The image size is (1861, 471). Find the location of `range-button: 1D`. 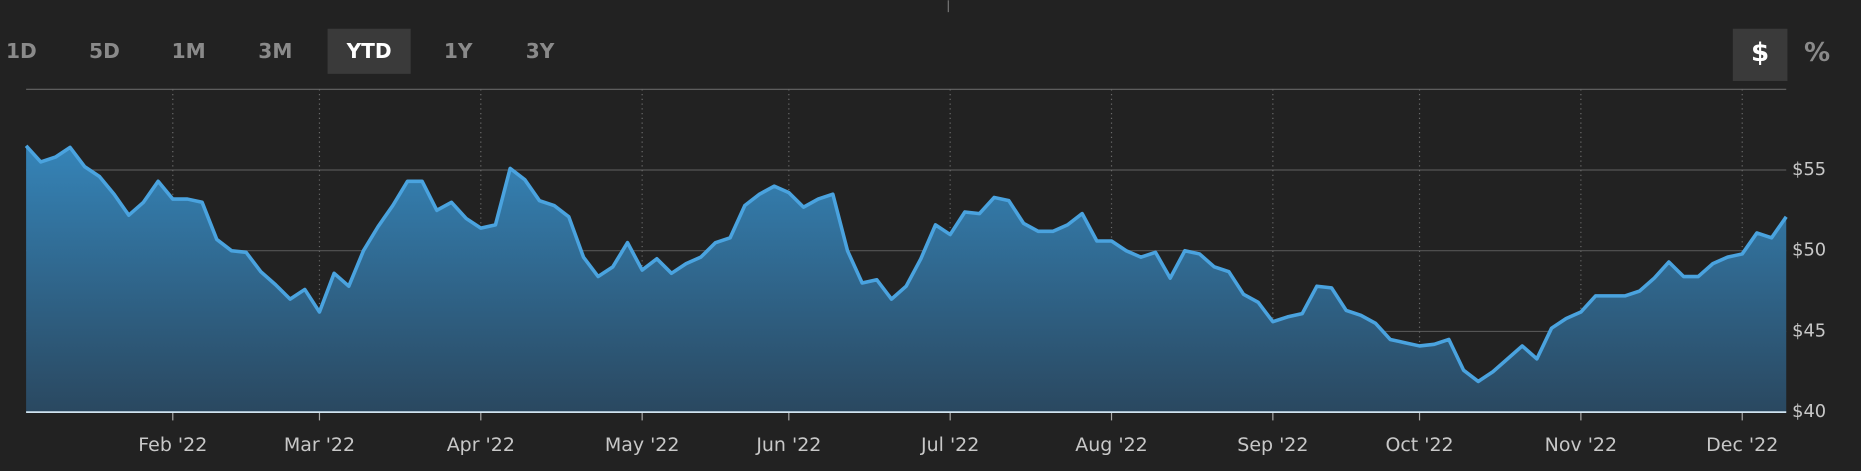

range-button: 1D is located at coordinates (21, 51).